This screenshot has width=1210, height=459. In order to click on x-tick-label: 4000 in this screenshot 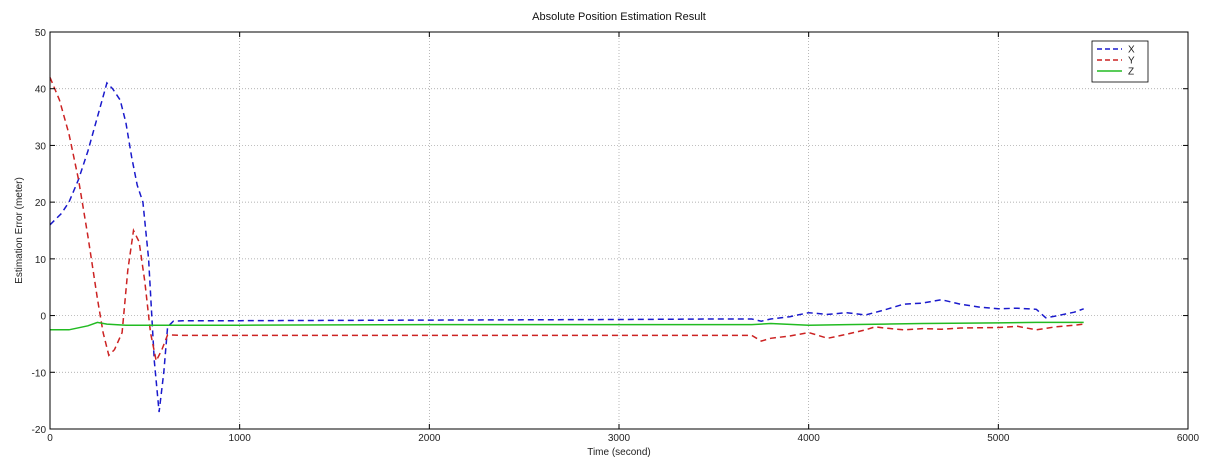, I will do `click(809, 438)`.